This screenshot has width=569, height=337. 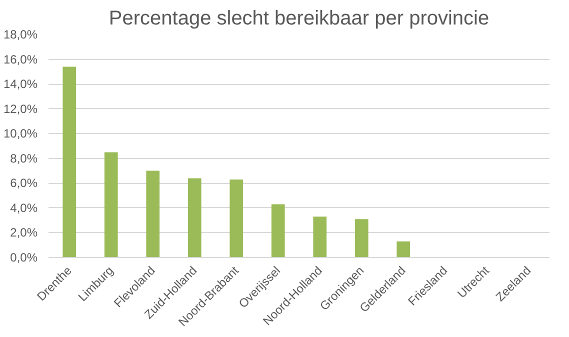 I want to click on y-tick-label: 12,0%, so click(x=20, y=109).